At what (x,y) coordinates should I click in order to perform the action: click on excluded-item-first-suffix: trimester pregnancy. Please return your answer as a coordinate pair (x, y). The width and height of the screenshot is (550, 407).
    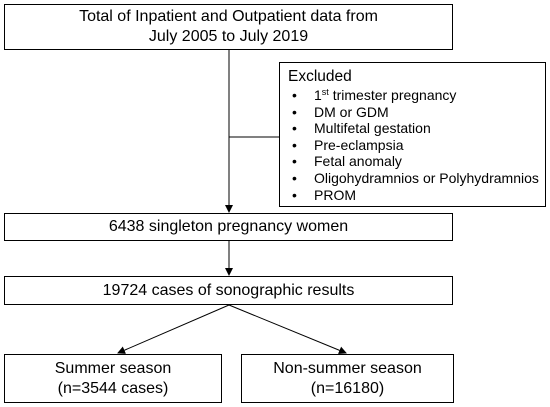
    Looking at the image, I should click on (392, 95).